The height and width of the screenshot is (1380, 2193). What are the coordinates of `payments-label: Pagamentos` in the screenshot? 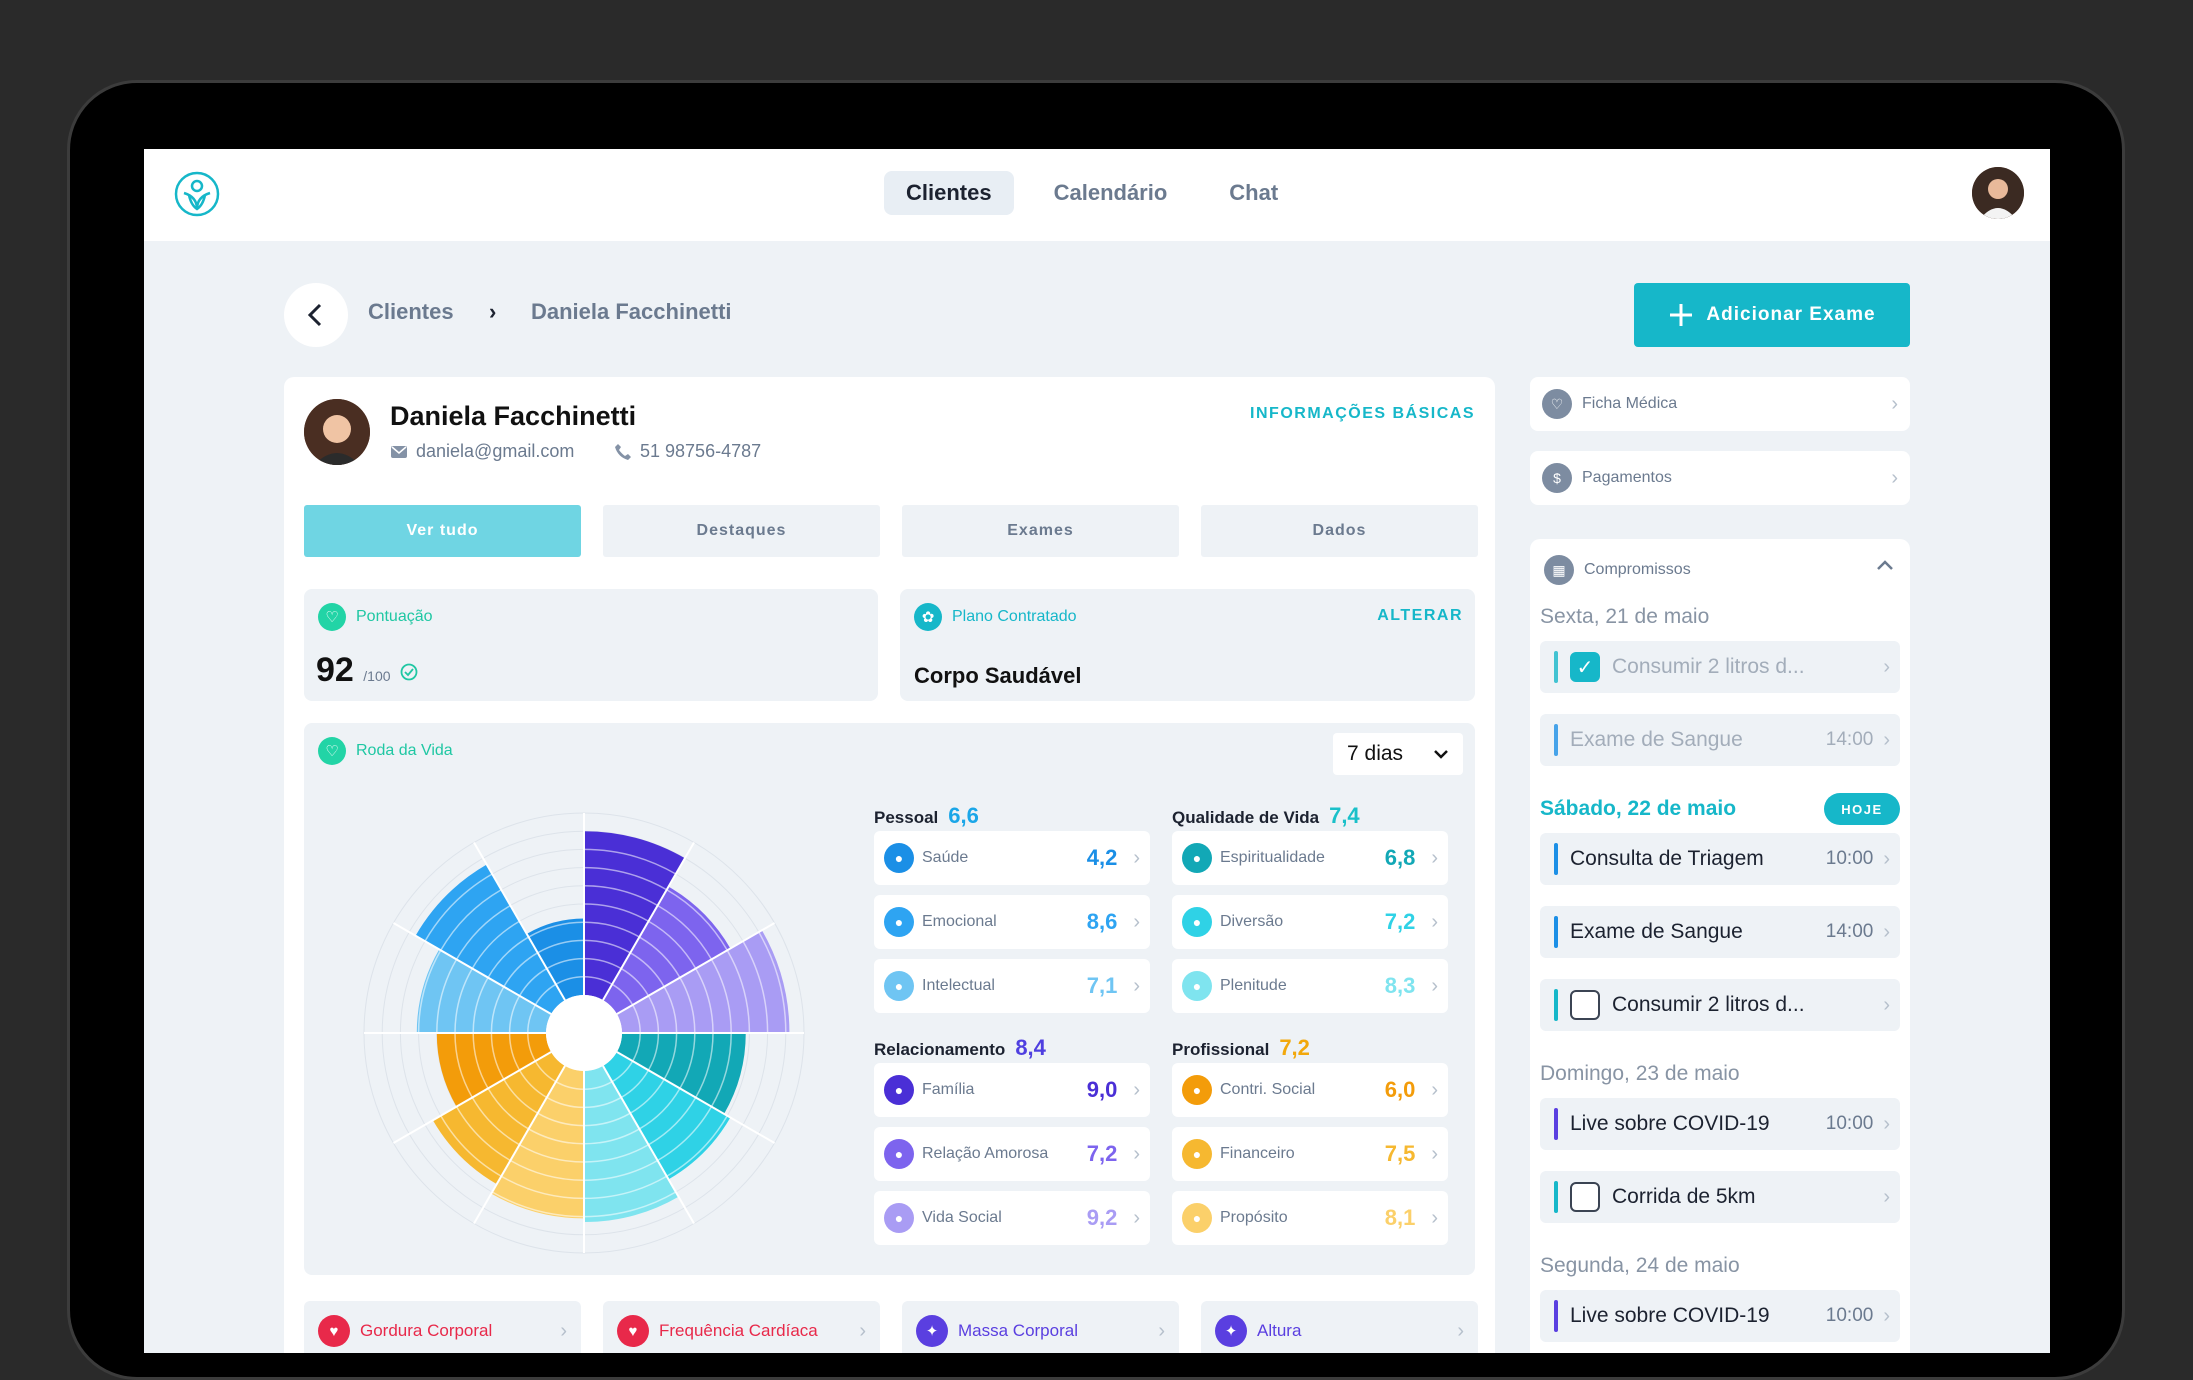 It's located at (1627, 477).